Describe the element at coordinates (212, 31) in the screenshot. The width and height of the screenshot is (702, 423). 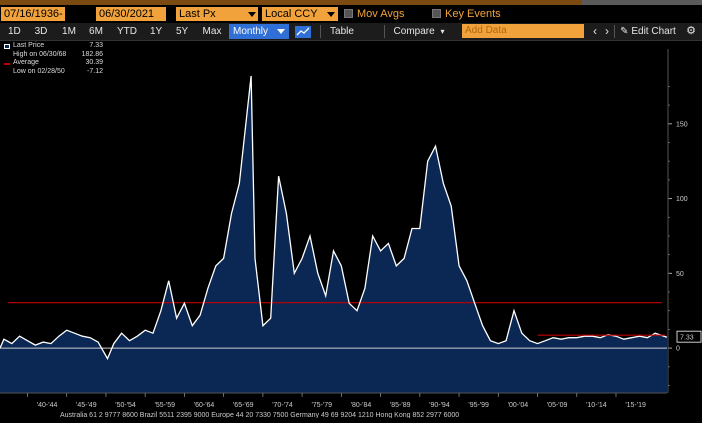
I see `period-max: Max` at that location.